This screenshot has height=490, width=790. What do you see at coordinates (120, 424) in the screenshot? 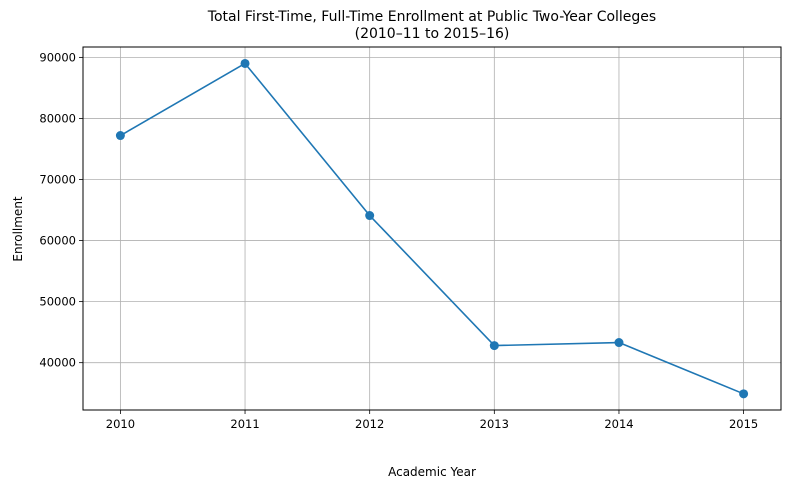
I see `x-tick-label: 2010` at bounding box center [120, 424].